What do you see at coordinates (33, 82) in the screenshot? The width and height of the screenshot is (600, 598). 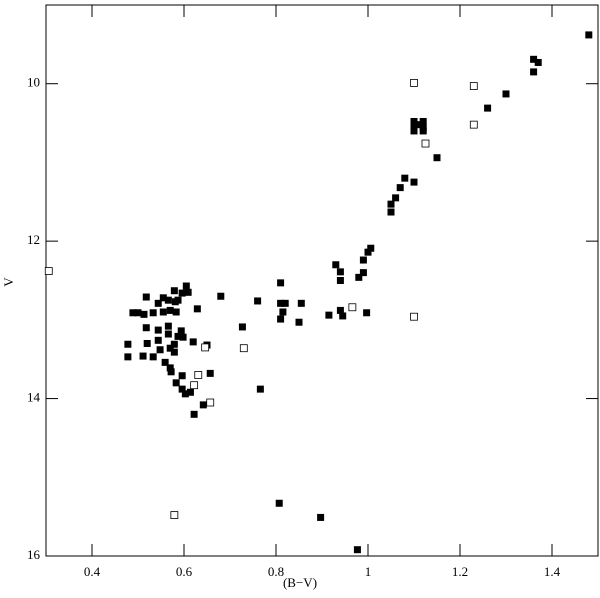 I see `y-tick-label: 10` at bounding box center [33, 82].